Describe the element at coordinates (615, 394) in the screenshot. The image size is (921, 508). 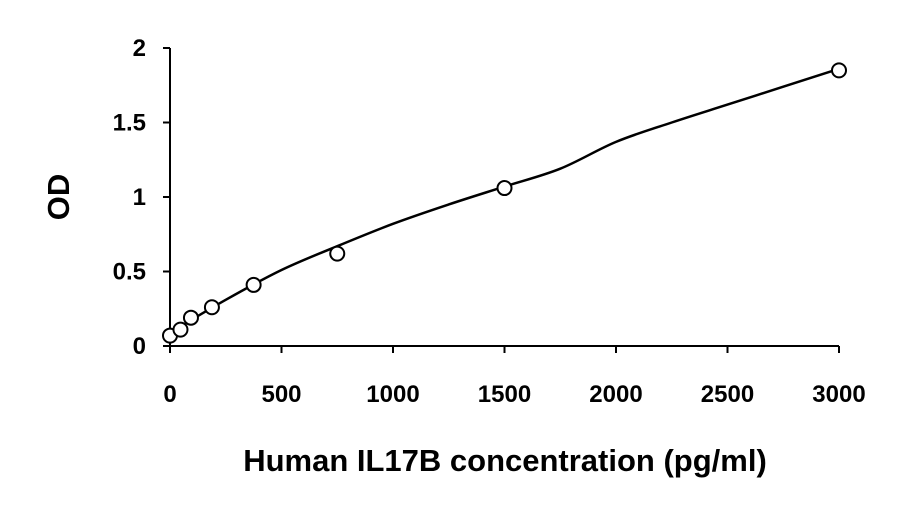
I see `x-tick-label: 2000` at that location.